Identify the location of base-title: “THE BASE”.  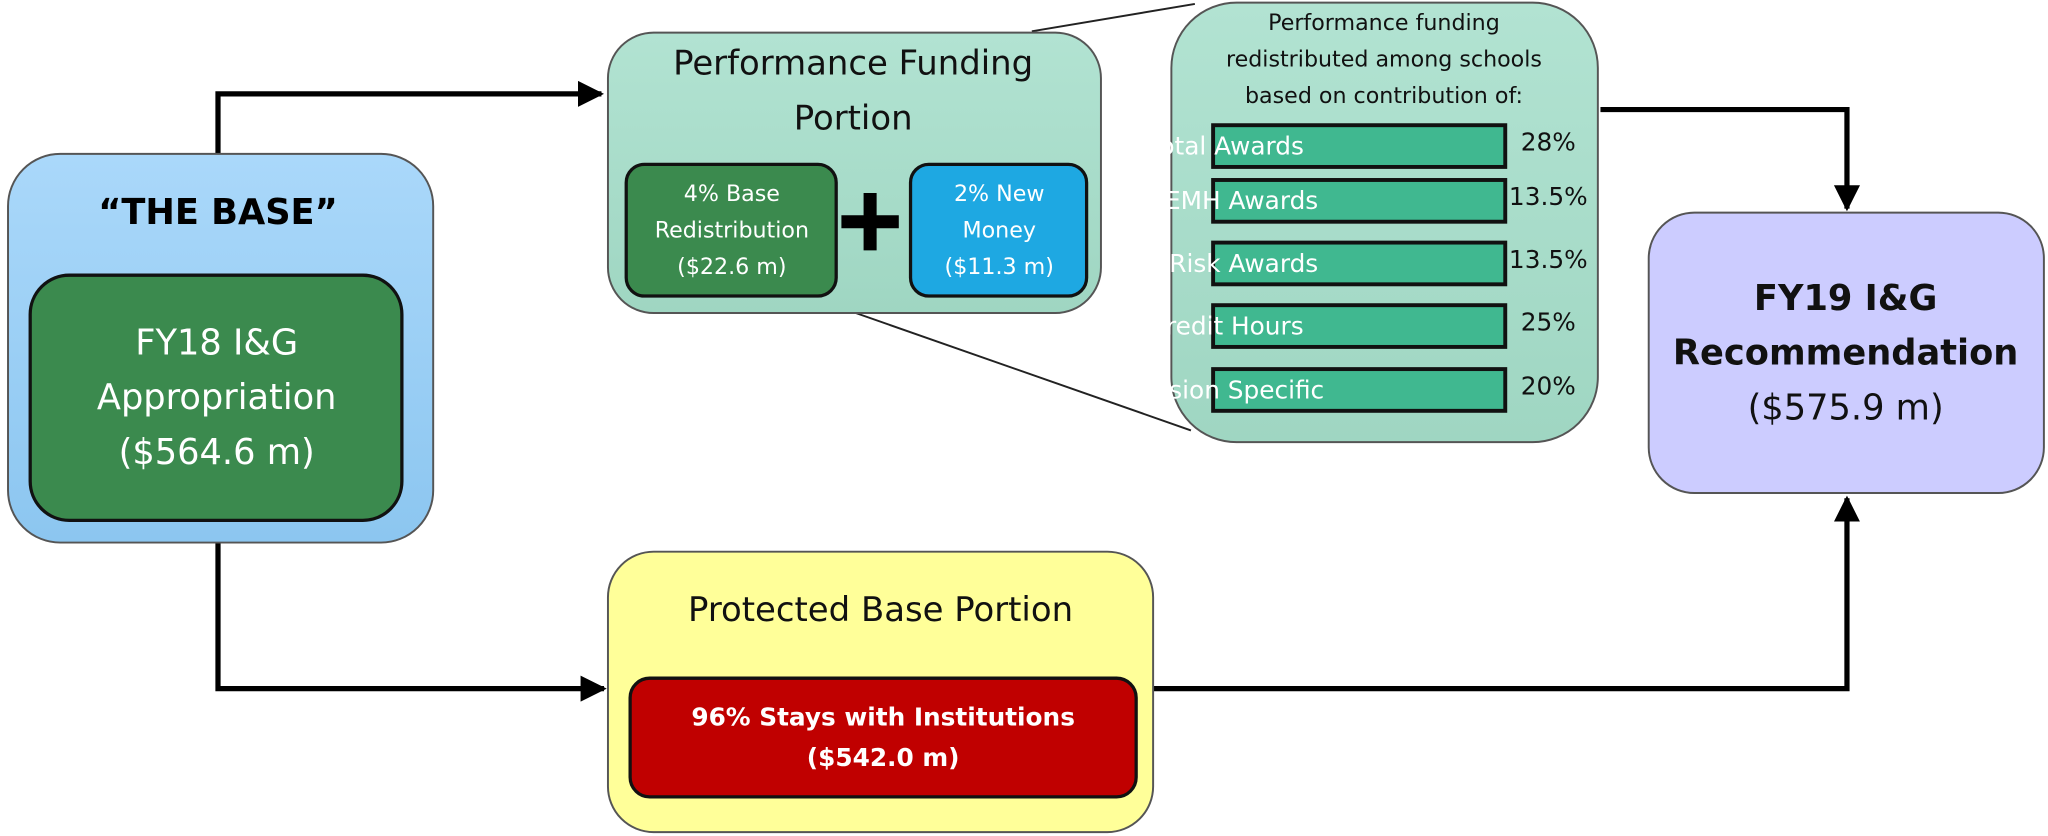
(218, 212).